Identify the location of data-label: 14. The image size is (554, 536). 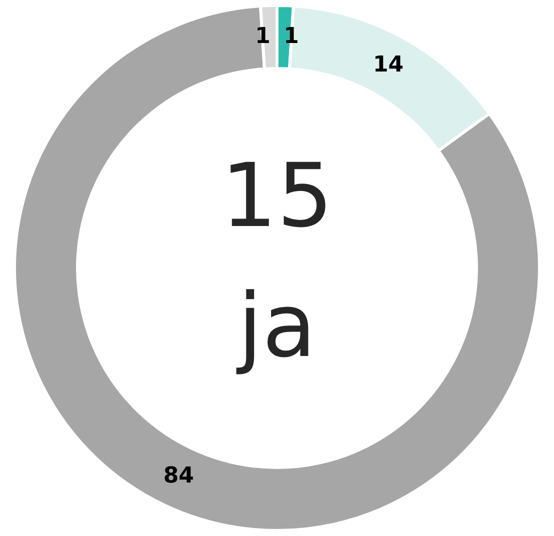
(388, 65).